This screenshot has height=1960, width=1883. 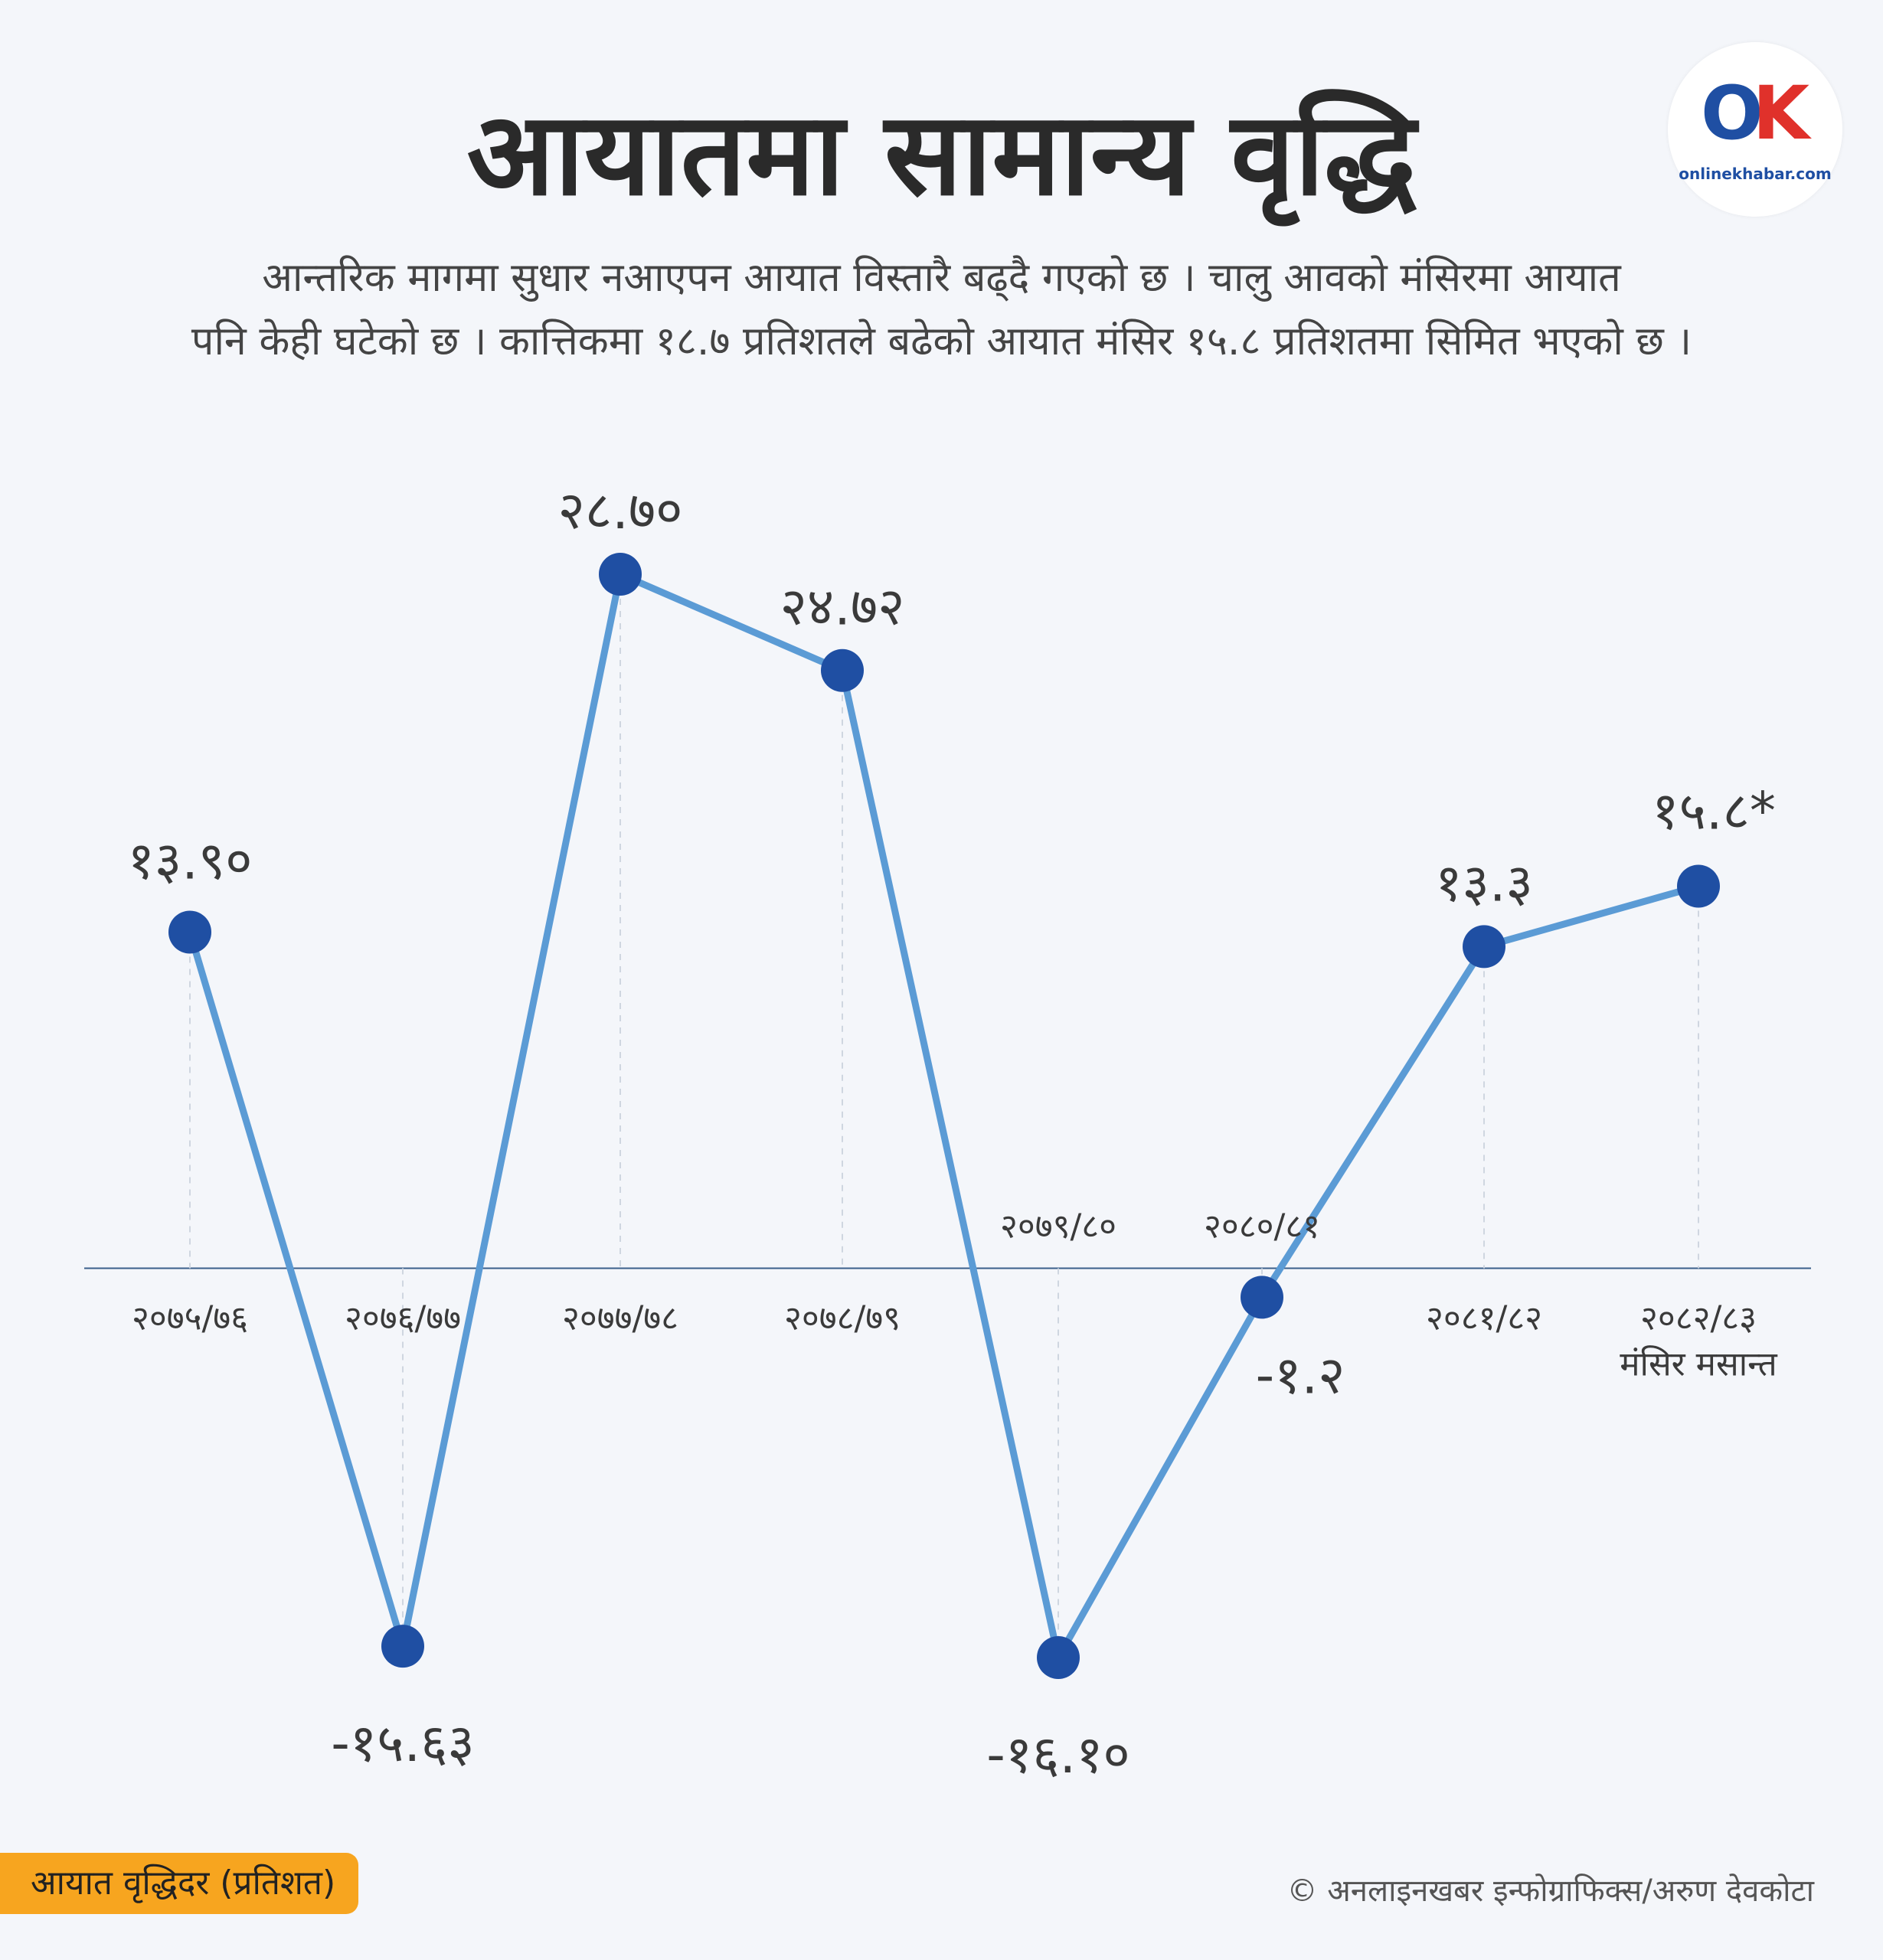 What do you see at coordinates (403, 1743) in the screenshot?
I see `value-label: -१५.६३` at bounding box center [403, 1743].